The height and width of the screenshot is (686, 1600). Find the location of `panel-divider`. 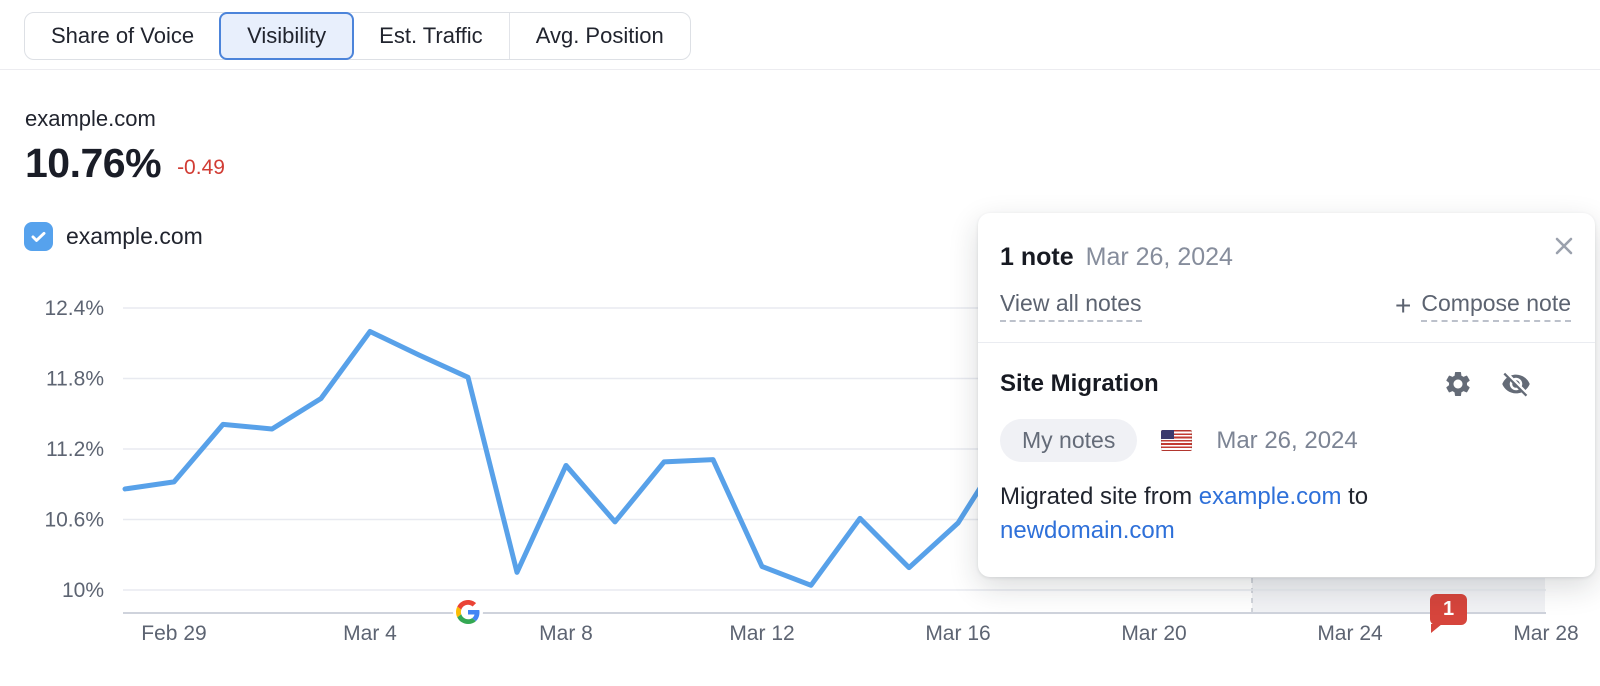

panel-divider is located at coordinates (1286, 342).